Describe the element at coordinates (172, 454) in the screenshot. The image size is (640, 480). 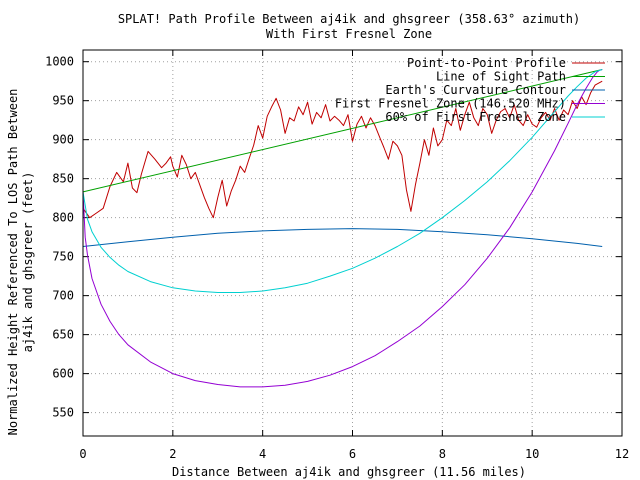
I see `x-tick-label: 2` at that location.